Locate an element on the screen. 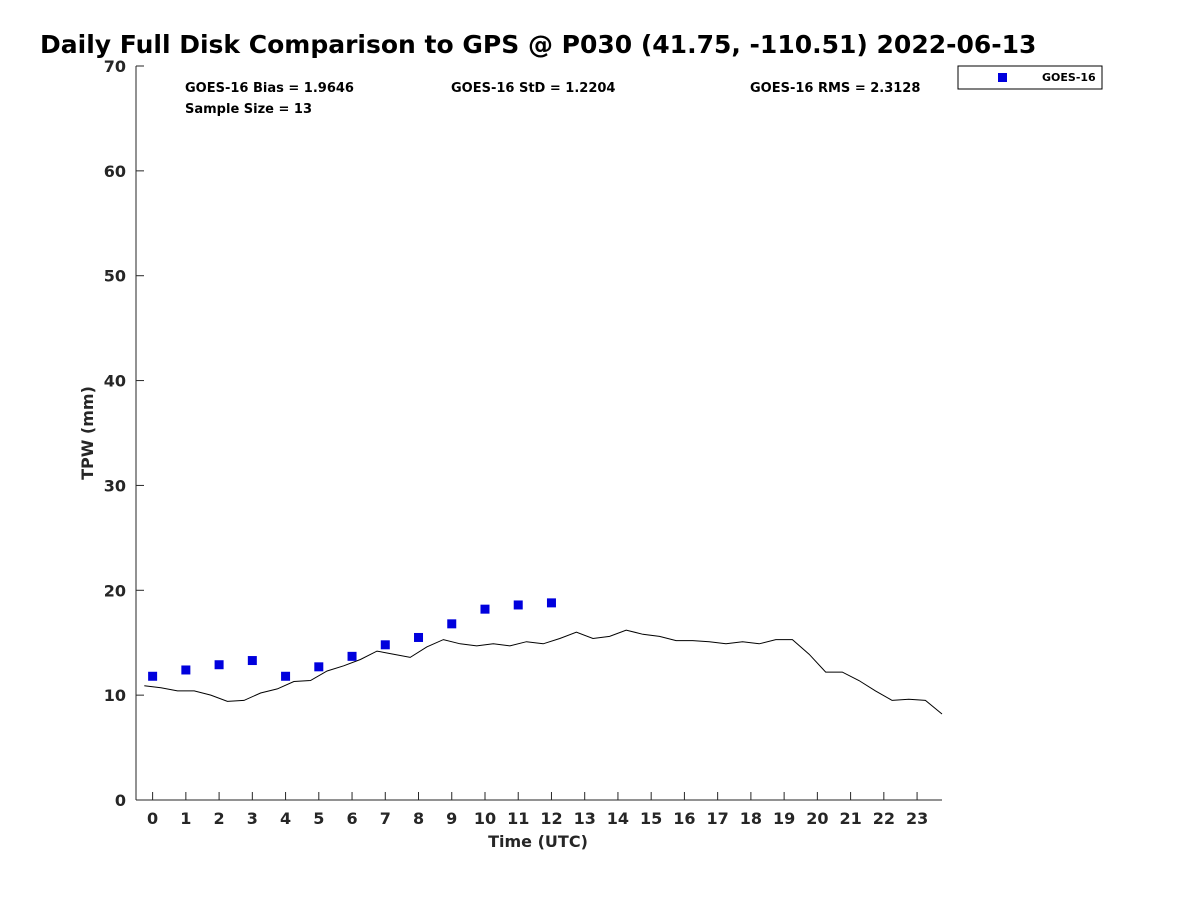 This screenshot has width=1200, height=900. gps-tpw-line is located at coordinates (543, 672).